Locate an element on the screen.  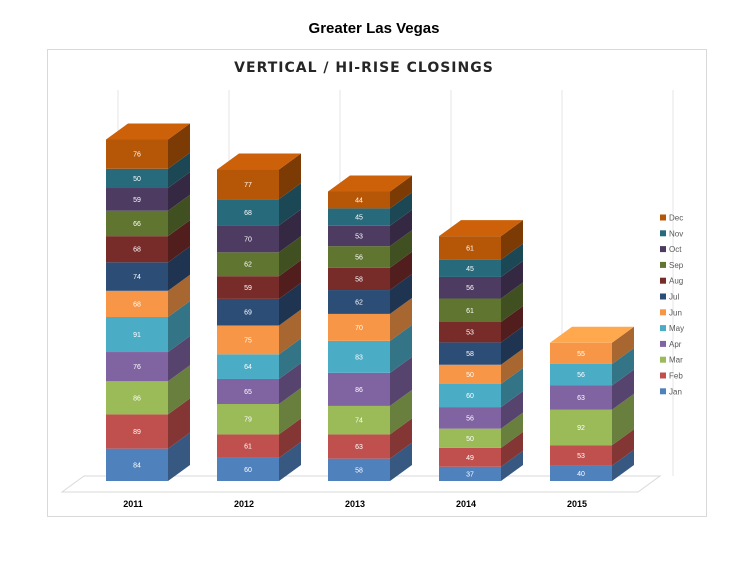
bar-segment: 64 is located at coordinates (259, 358).